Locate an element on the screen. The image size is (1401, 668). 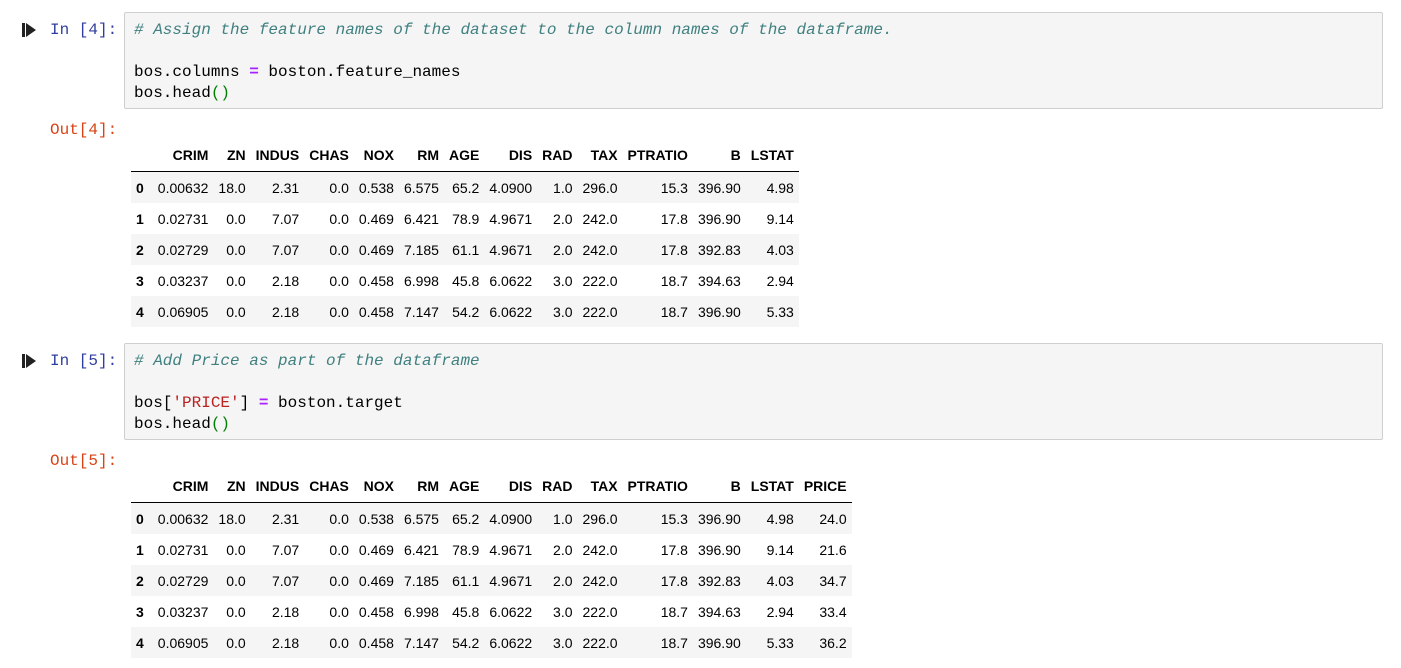
table-cell: 65.2 is located at coordinates (466, 518).